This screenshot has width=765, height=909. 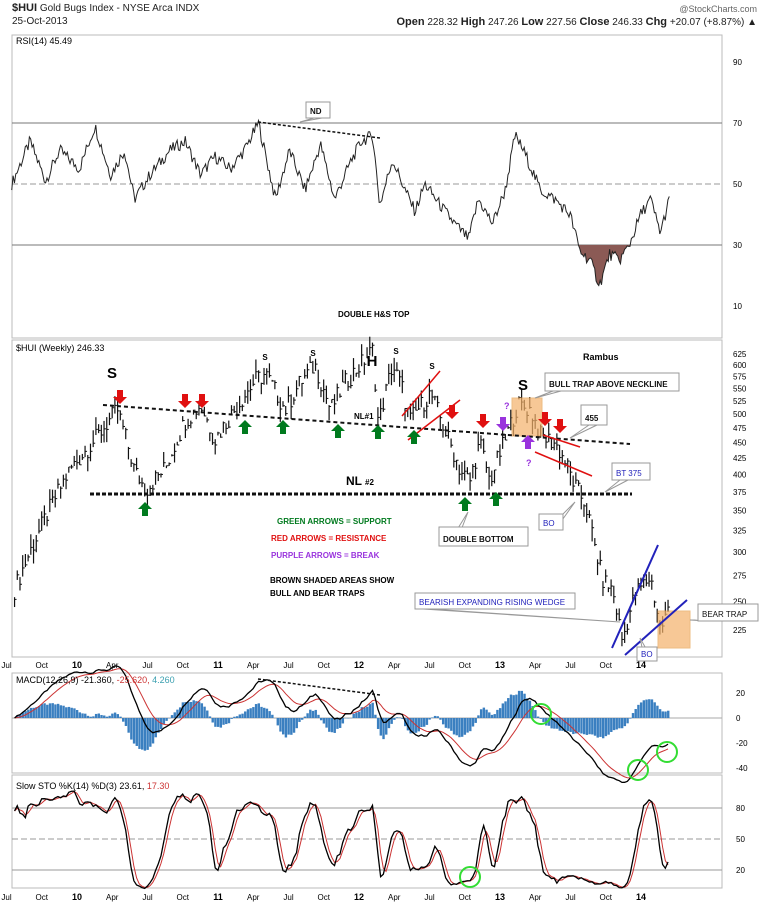 I want to click on macd-tick-label: 0, so click(x=738, y=718).